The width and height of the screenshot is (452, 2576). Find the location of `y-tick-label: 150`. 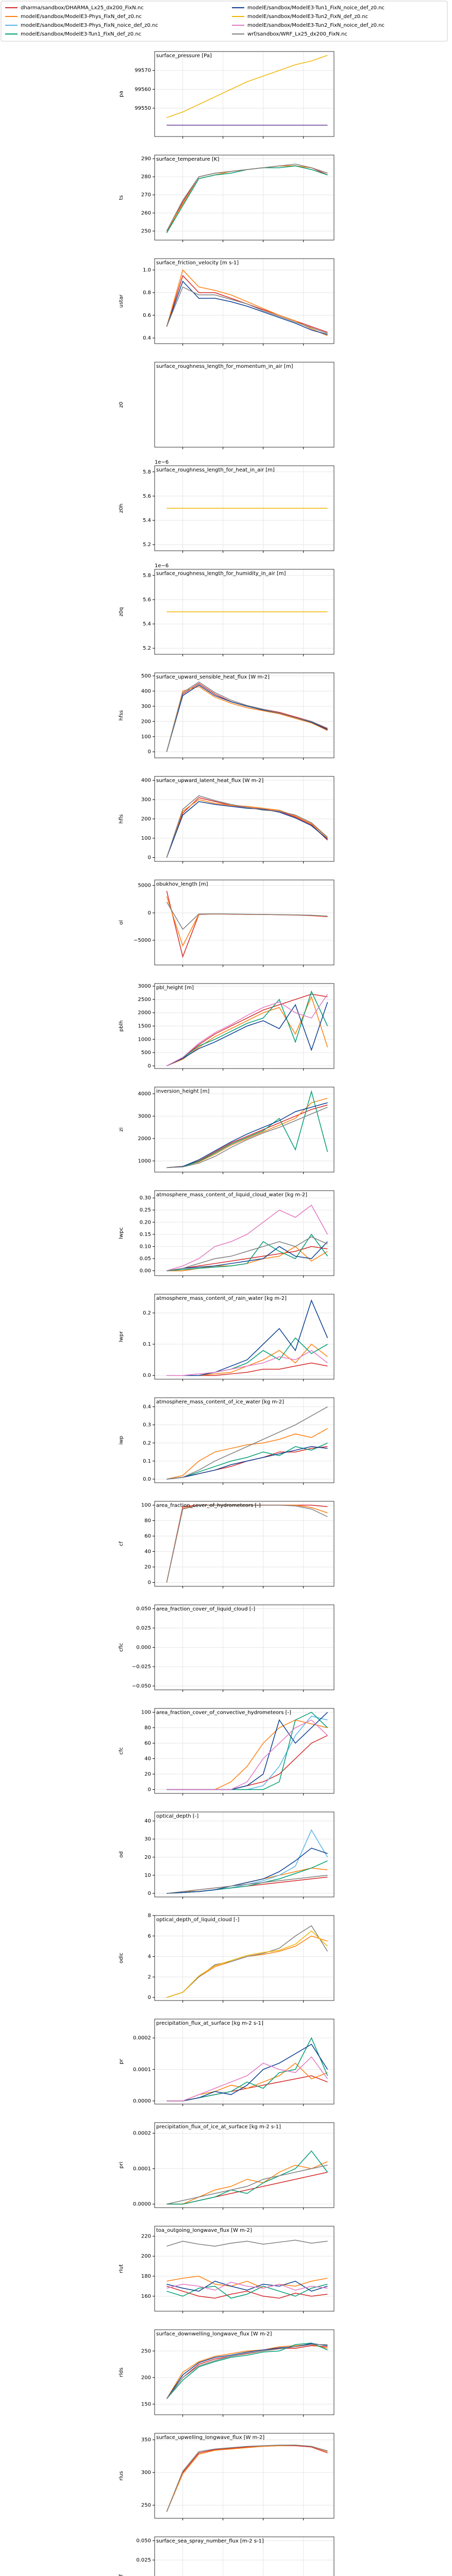

y-tick-label: 150 is located at coordinates (146, 2404).